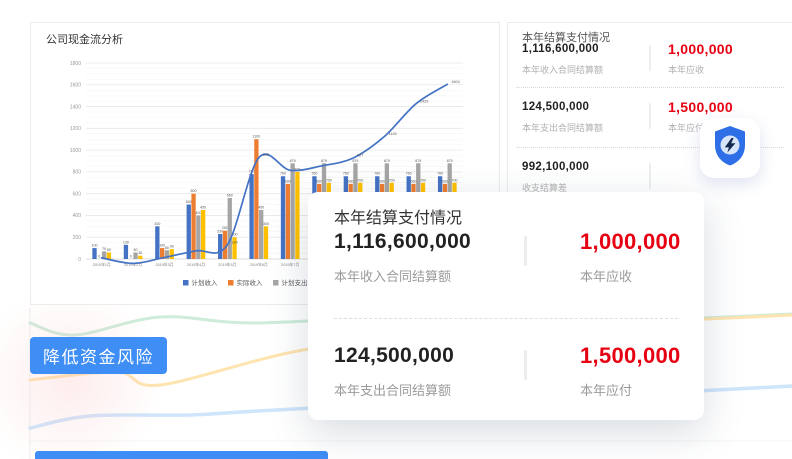 The image size is (792, 459). Describe the element at coordinates (230, 196) in the screenshot. I see `bar-value-label: 560` at that location.